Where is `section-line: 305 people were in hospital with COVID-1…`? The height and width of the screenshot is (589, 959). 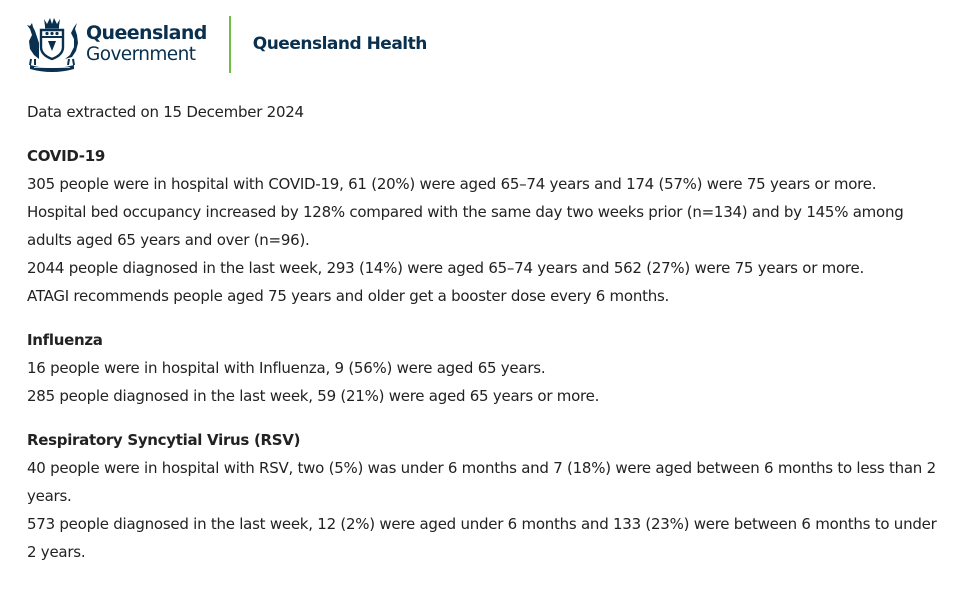 section-line: 305 people were in hospital with COVID-1… is located at coordinates (452, 184).